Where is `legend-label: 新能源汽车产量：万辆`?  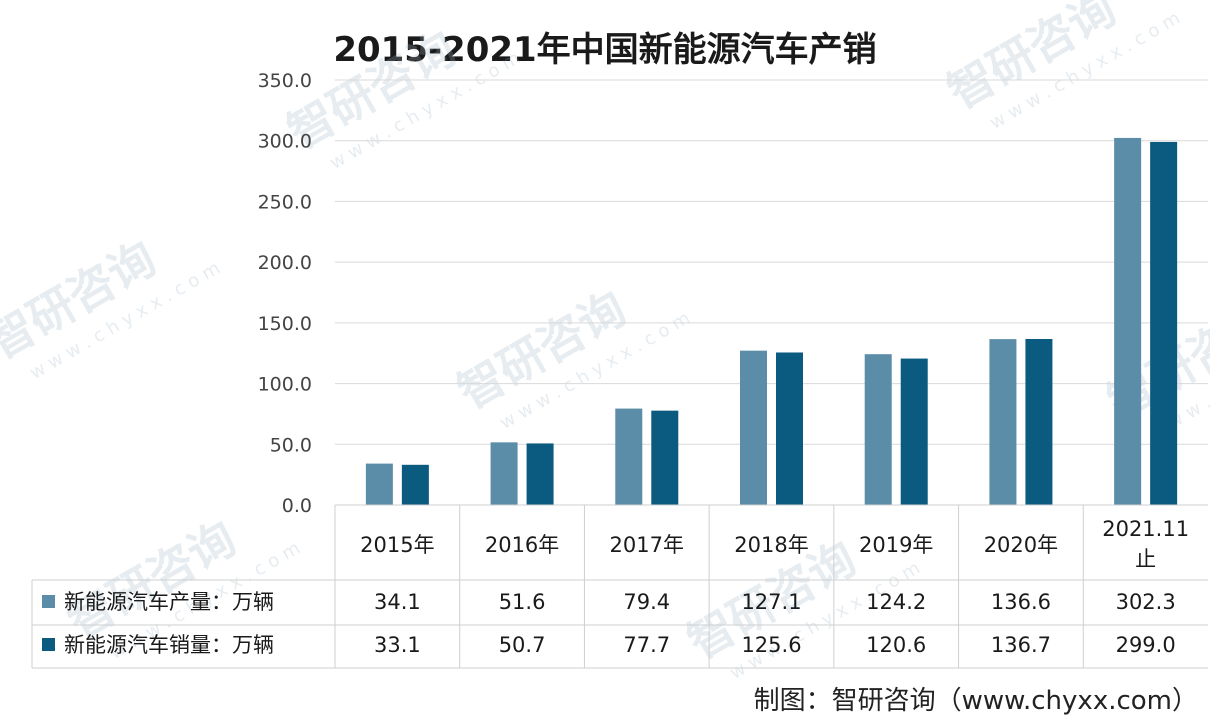
legend-label: 新能源汽车产量：万辆 is located at coordinates (169, 602).